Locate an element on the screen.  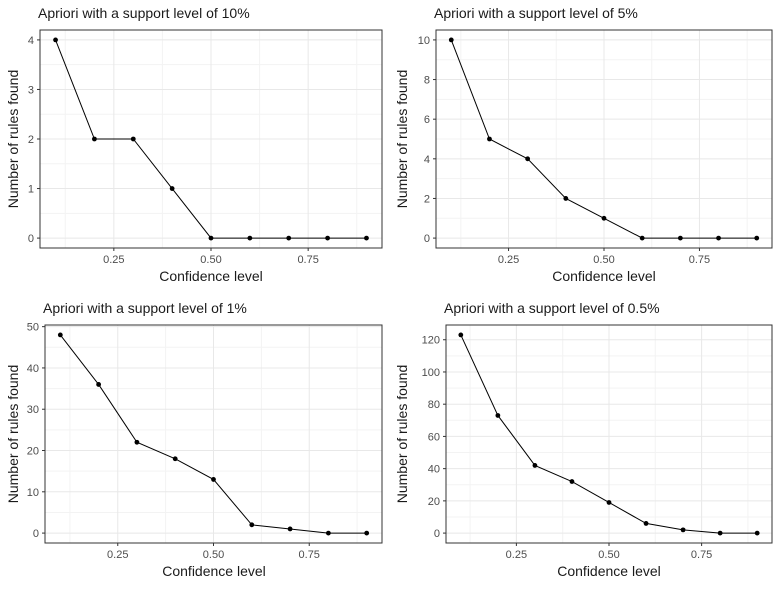
y-tick-label: 1 is located at coordinates (31, 190).